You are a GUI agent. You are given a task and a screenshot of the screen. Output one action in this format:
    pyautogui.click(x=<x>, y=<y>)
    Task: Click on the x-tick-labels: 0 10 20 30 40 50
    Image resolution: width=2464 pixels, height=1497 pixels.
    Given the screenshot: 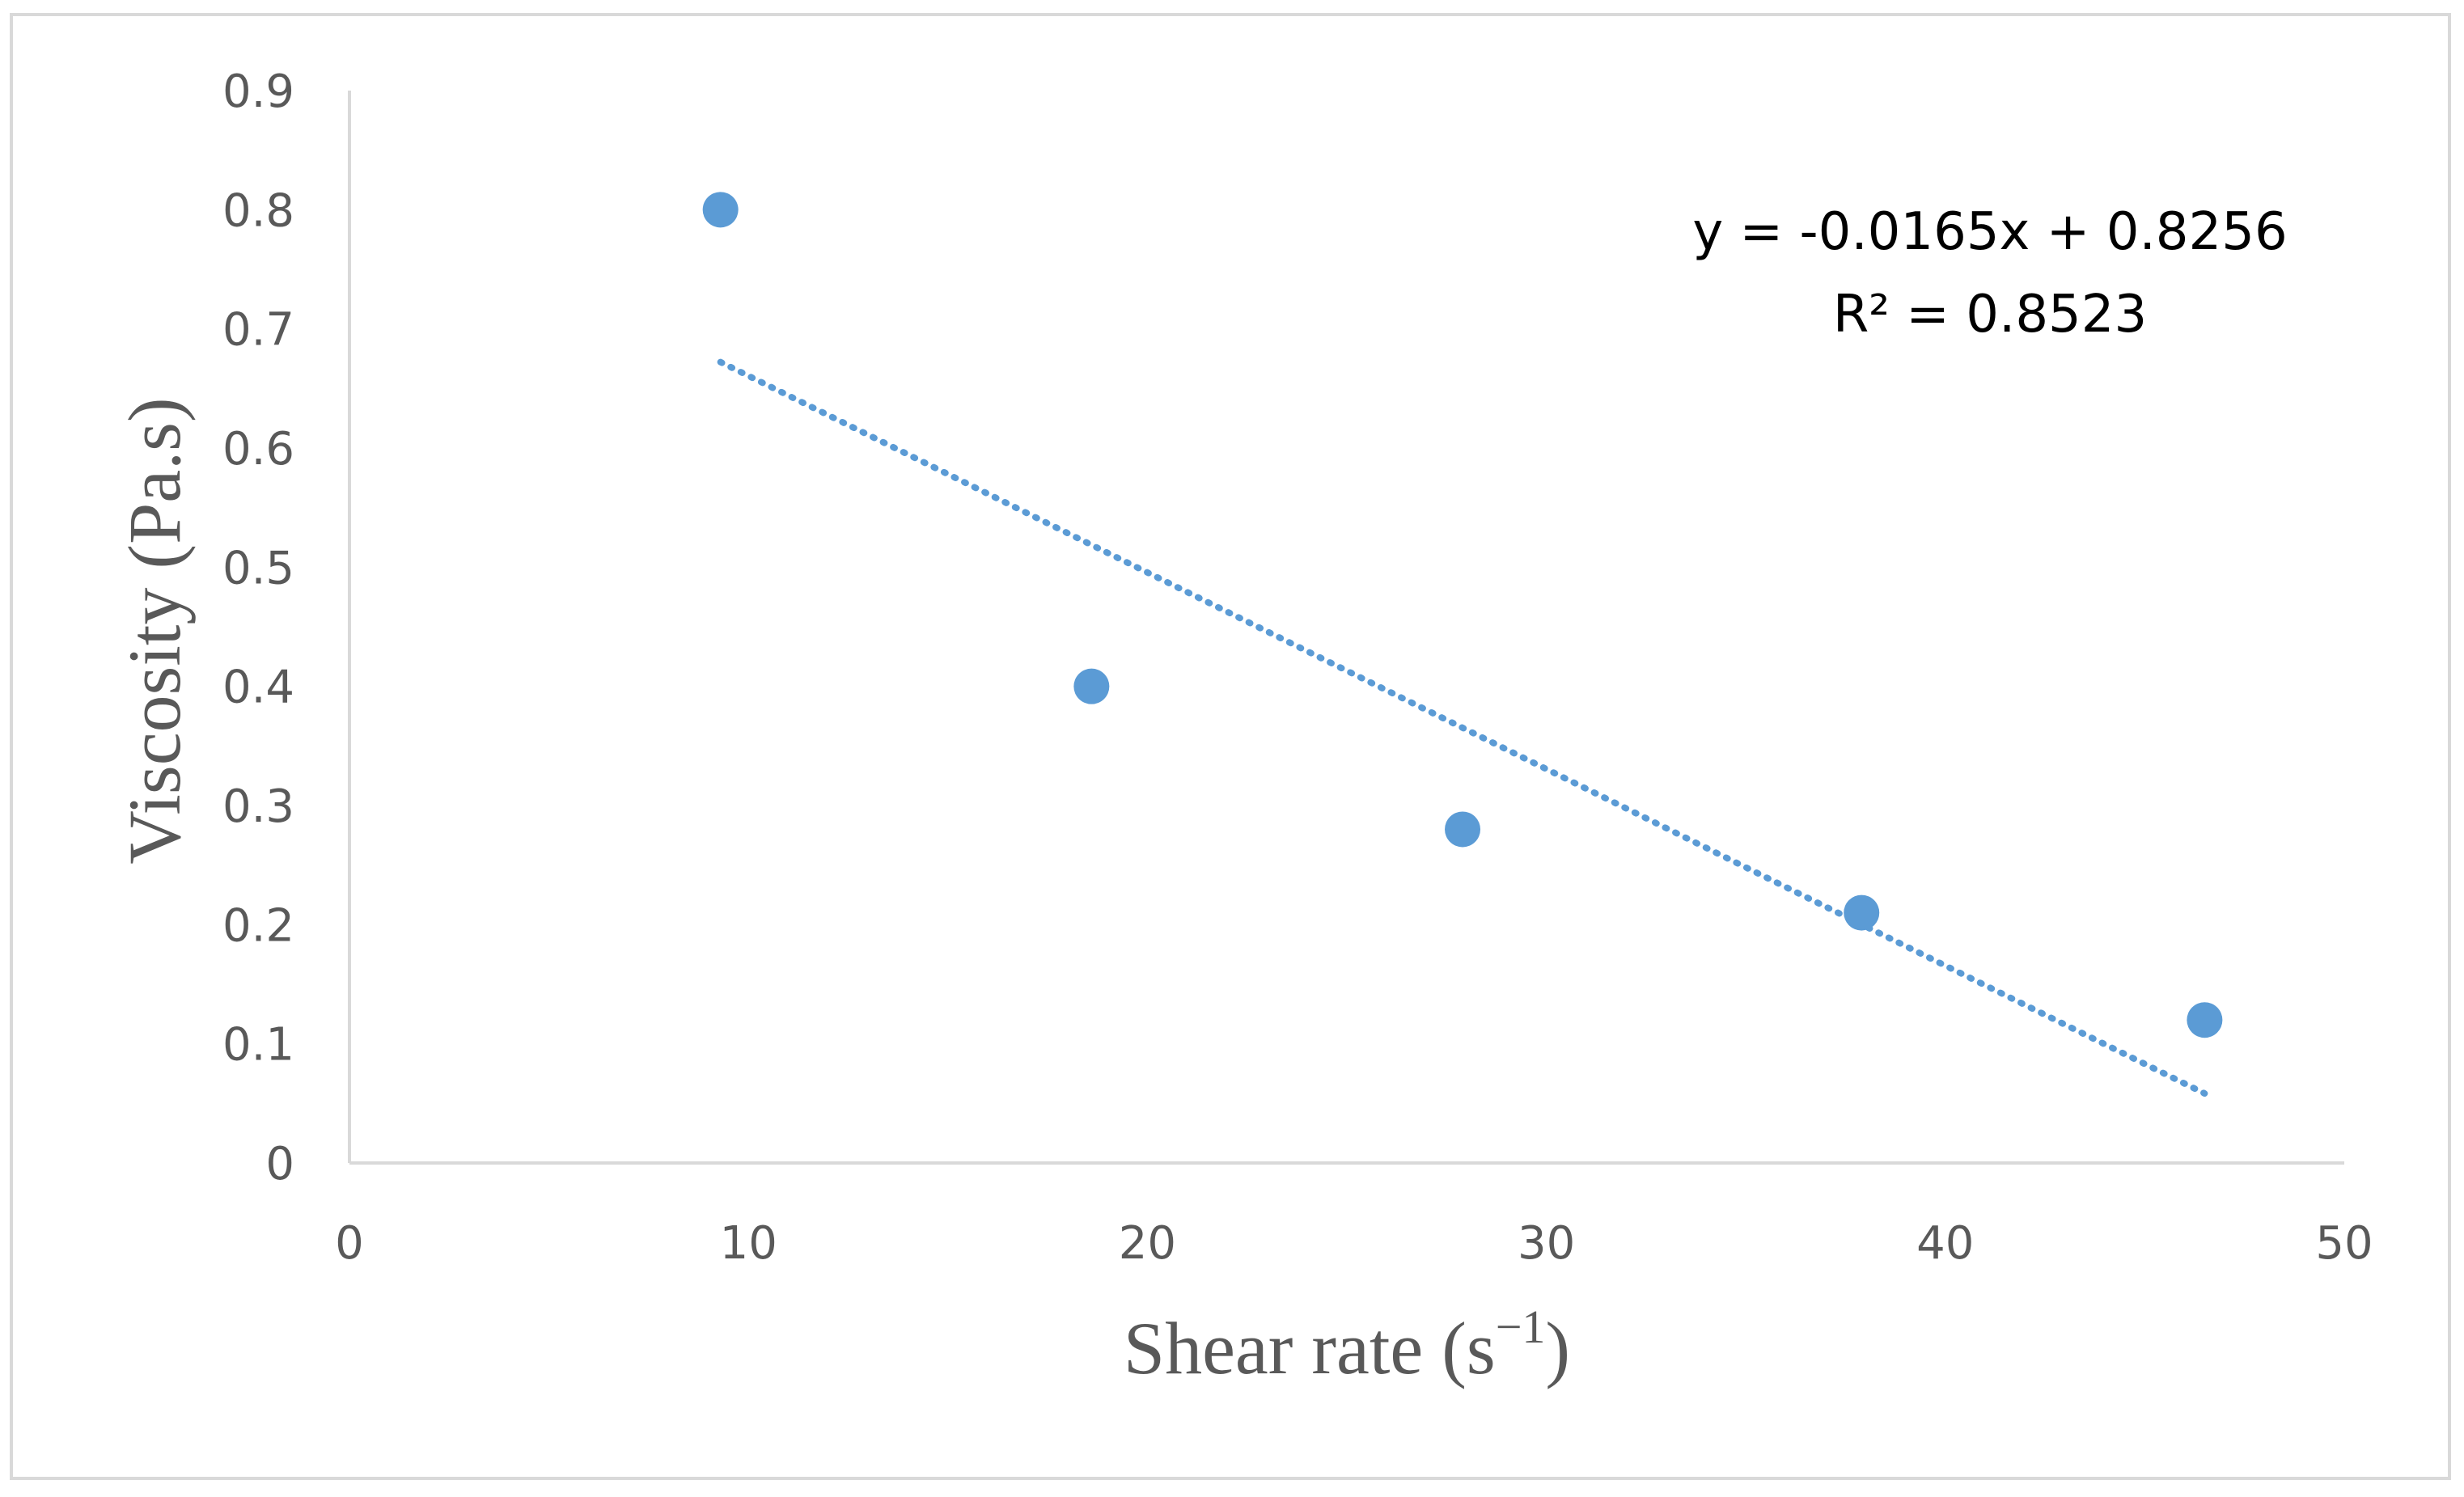 What is the action you would take?
    pyautogui.click(x=1354, y=1244)
    